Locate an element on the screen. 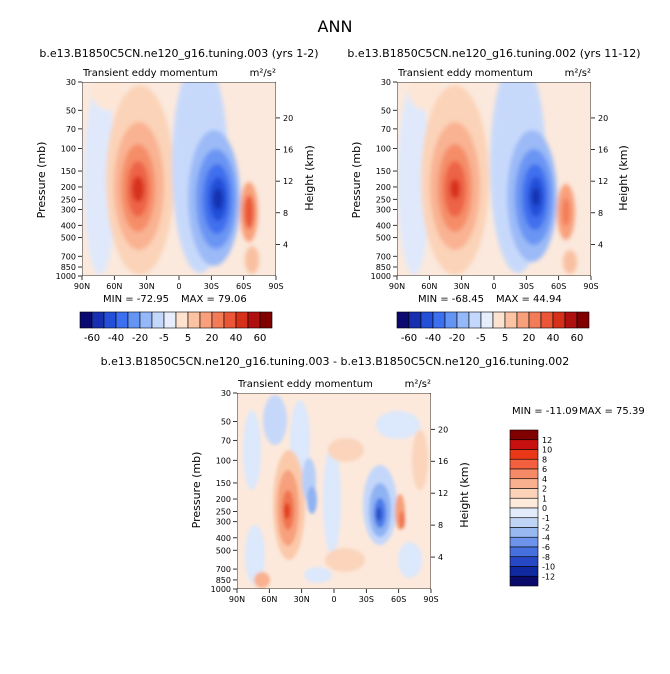 The image size is (670, 674). panel-1-ylabel-right: Height (km) is located at coordinates (309, 178).